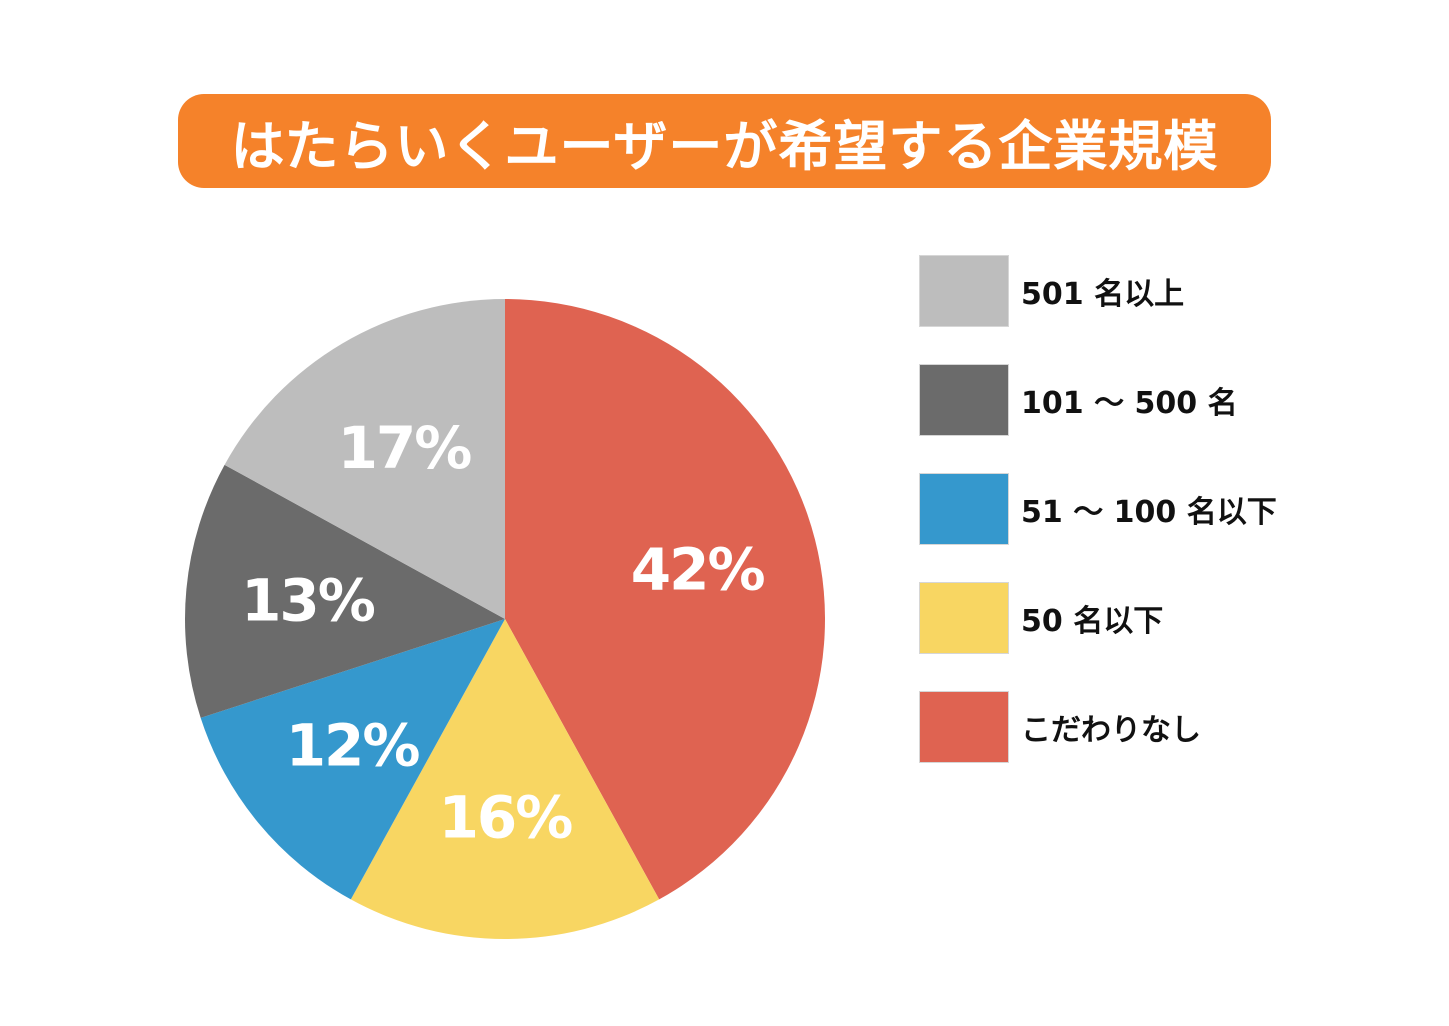  What do you see at coordinates (405, 448) in the screenshot?
I see `slice-501-plus-value-label: 17%` at bounding box center [405, 448].